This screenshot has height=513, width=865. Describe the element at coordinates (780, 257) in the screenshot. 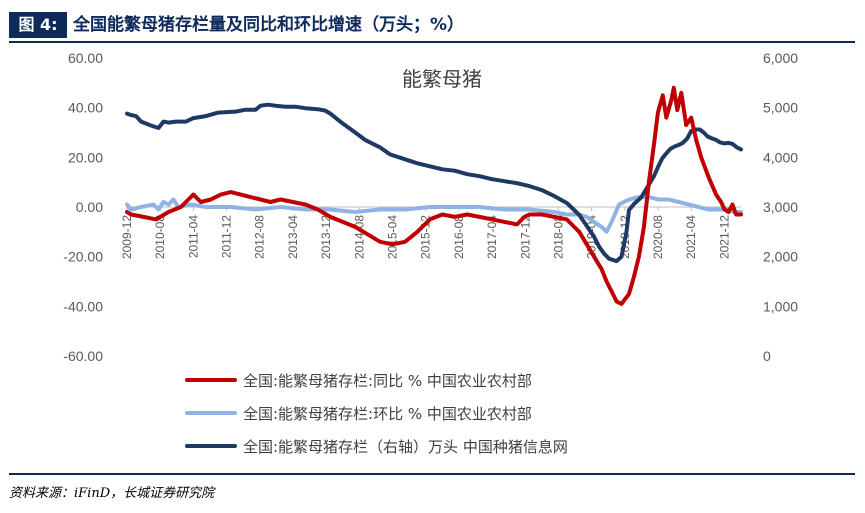

I see `y-right-tick-label: 2,000` at that location.